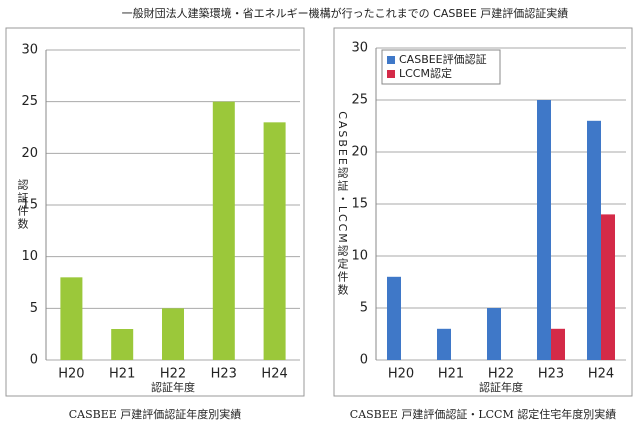  What do you see at coordinates (342, 204) in the screenshot?
I see `y-axis-label: CASBEE認証・LCCM認定件数` at bounding box center [342, 204].